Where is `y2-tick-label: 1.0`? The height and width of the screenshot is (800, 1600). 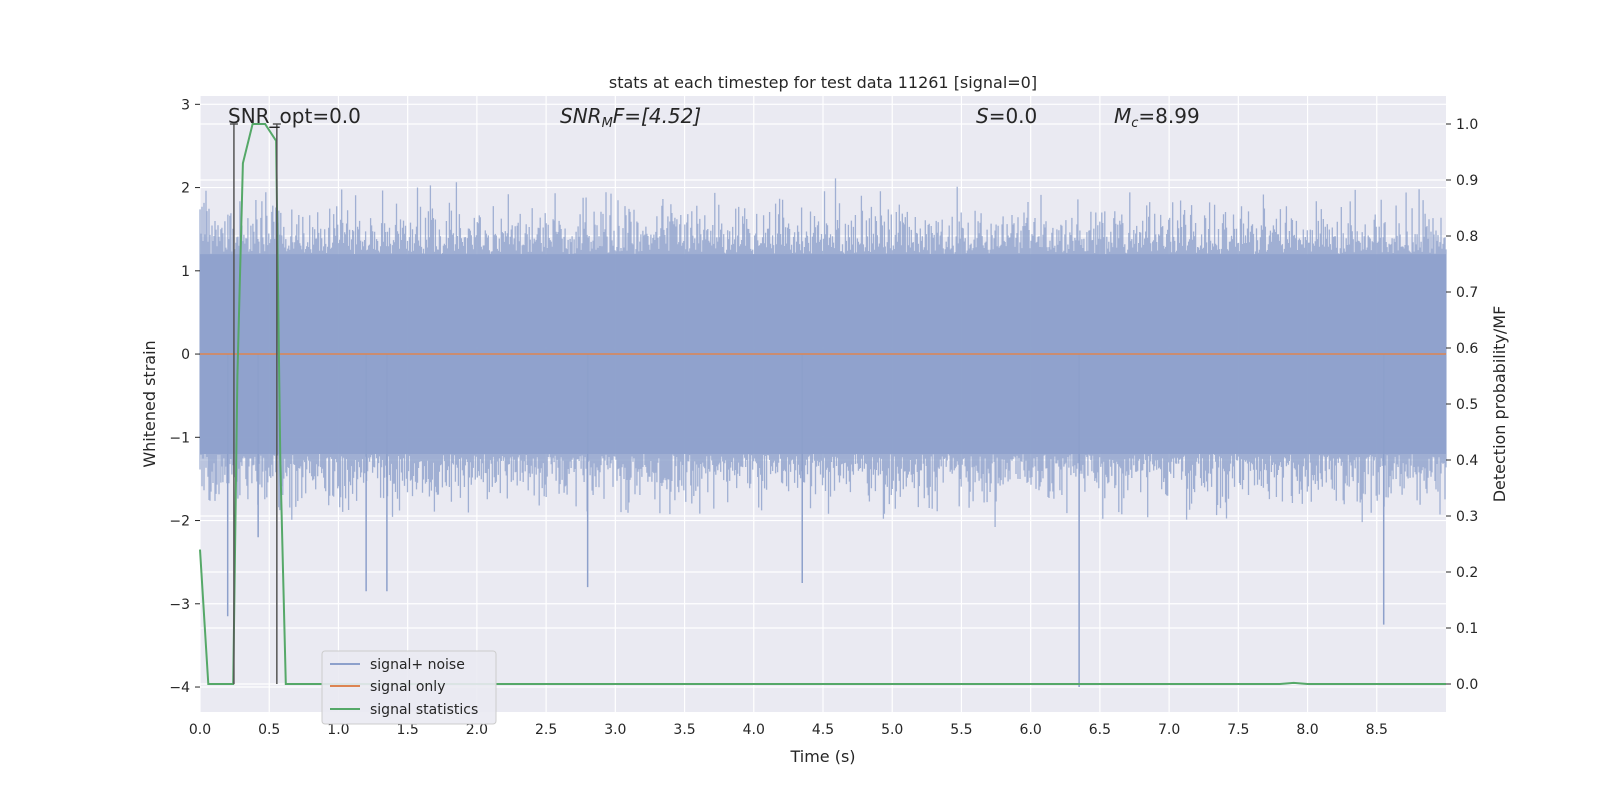
y2-tick-label: 1.0 is located at coordinates (1467, 125).